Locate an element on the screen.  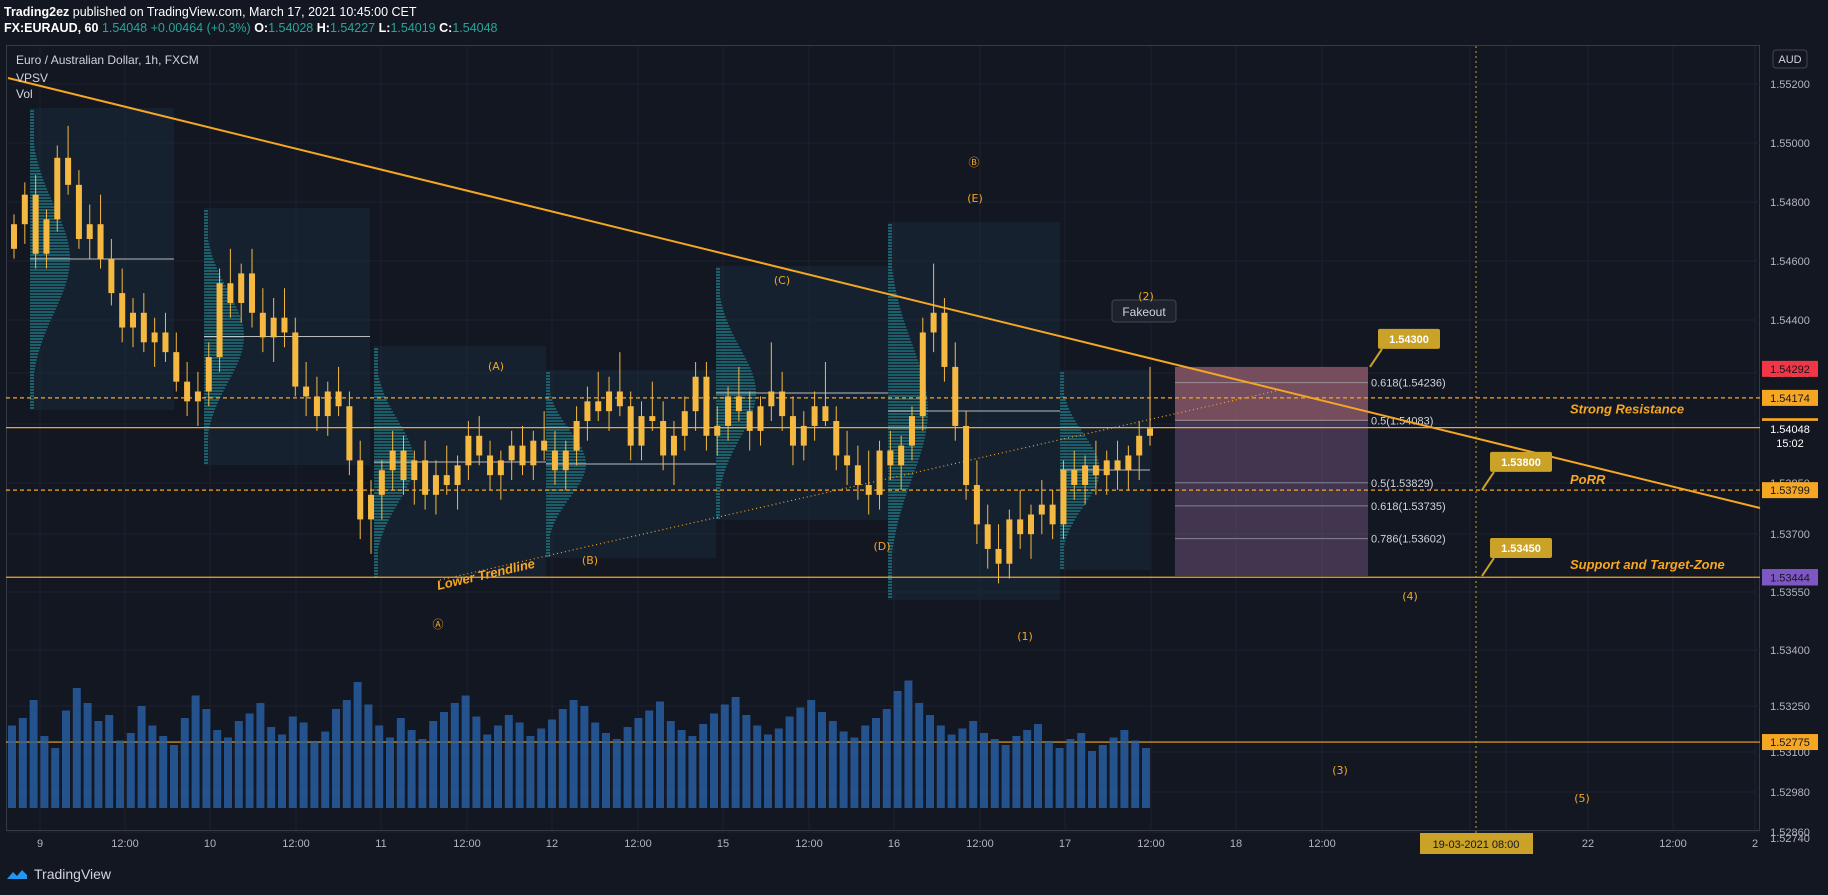
footer-brand: TradingView is located at coordinates (73, 874).